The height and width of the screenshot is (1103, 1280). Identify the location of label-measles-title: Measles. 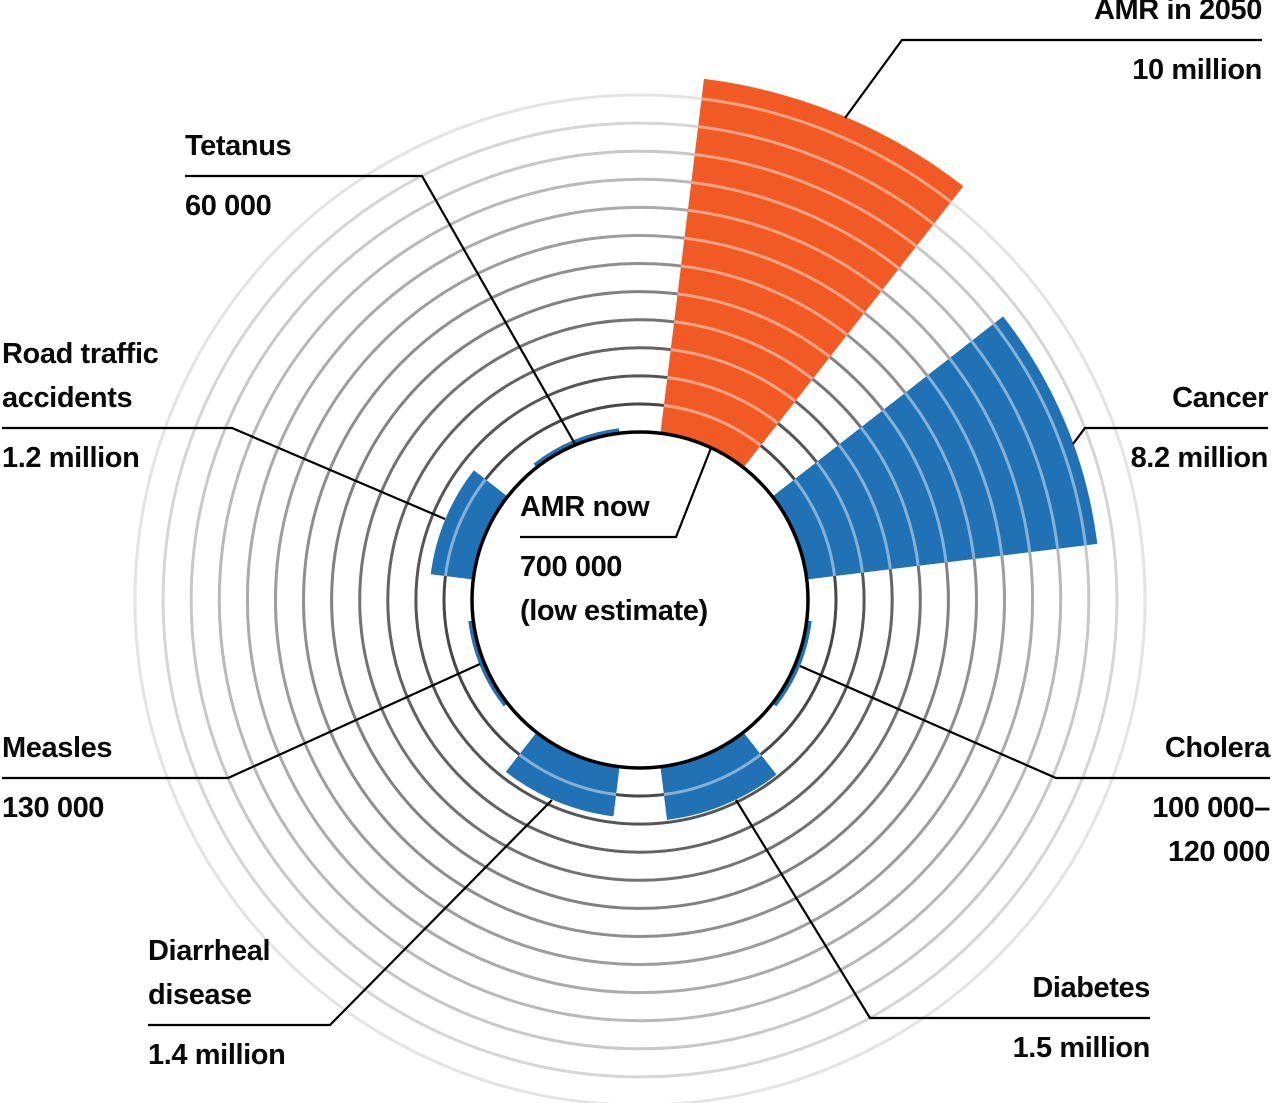
(57, 748).